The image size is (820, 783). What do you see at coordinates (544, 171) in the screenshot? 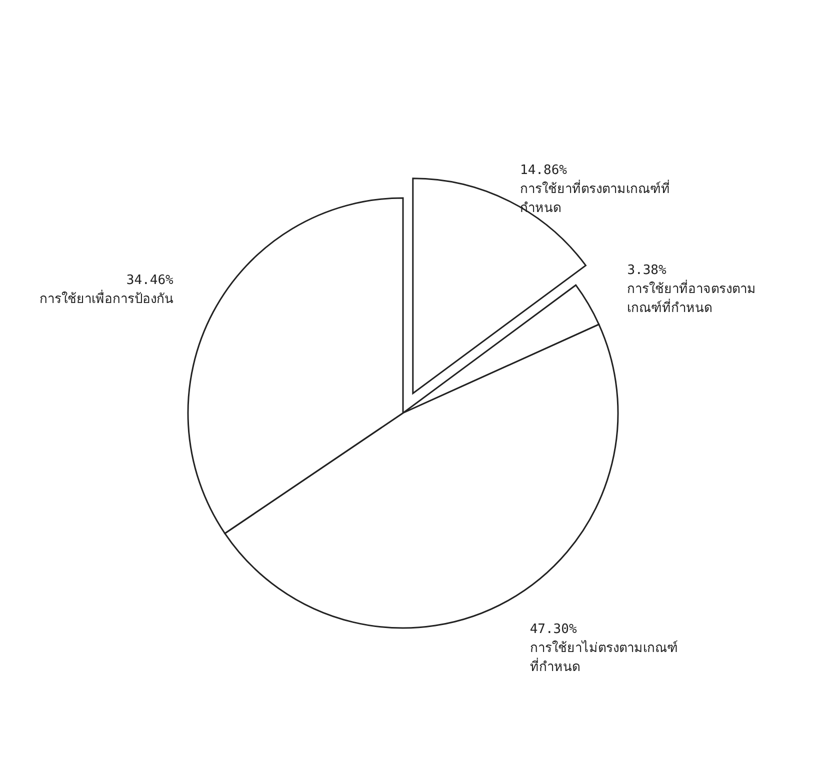
I see `data-label: 14.86%` at bounding box center [544, 171].